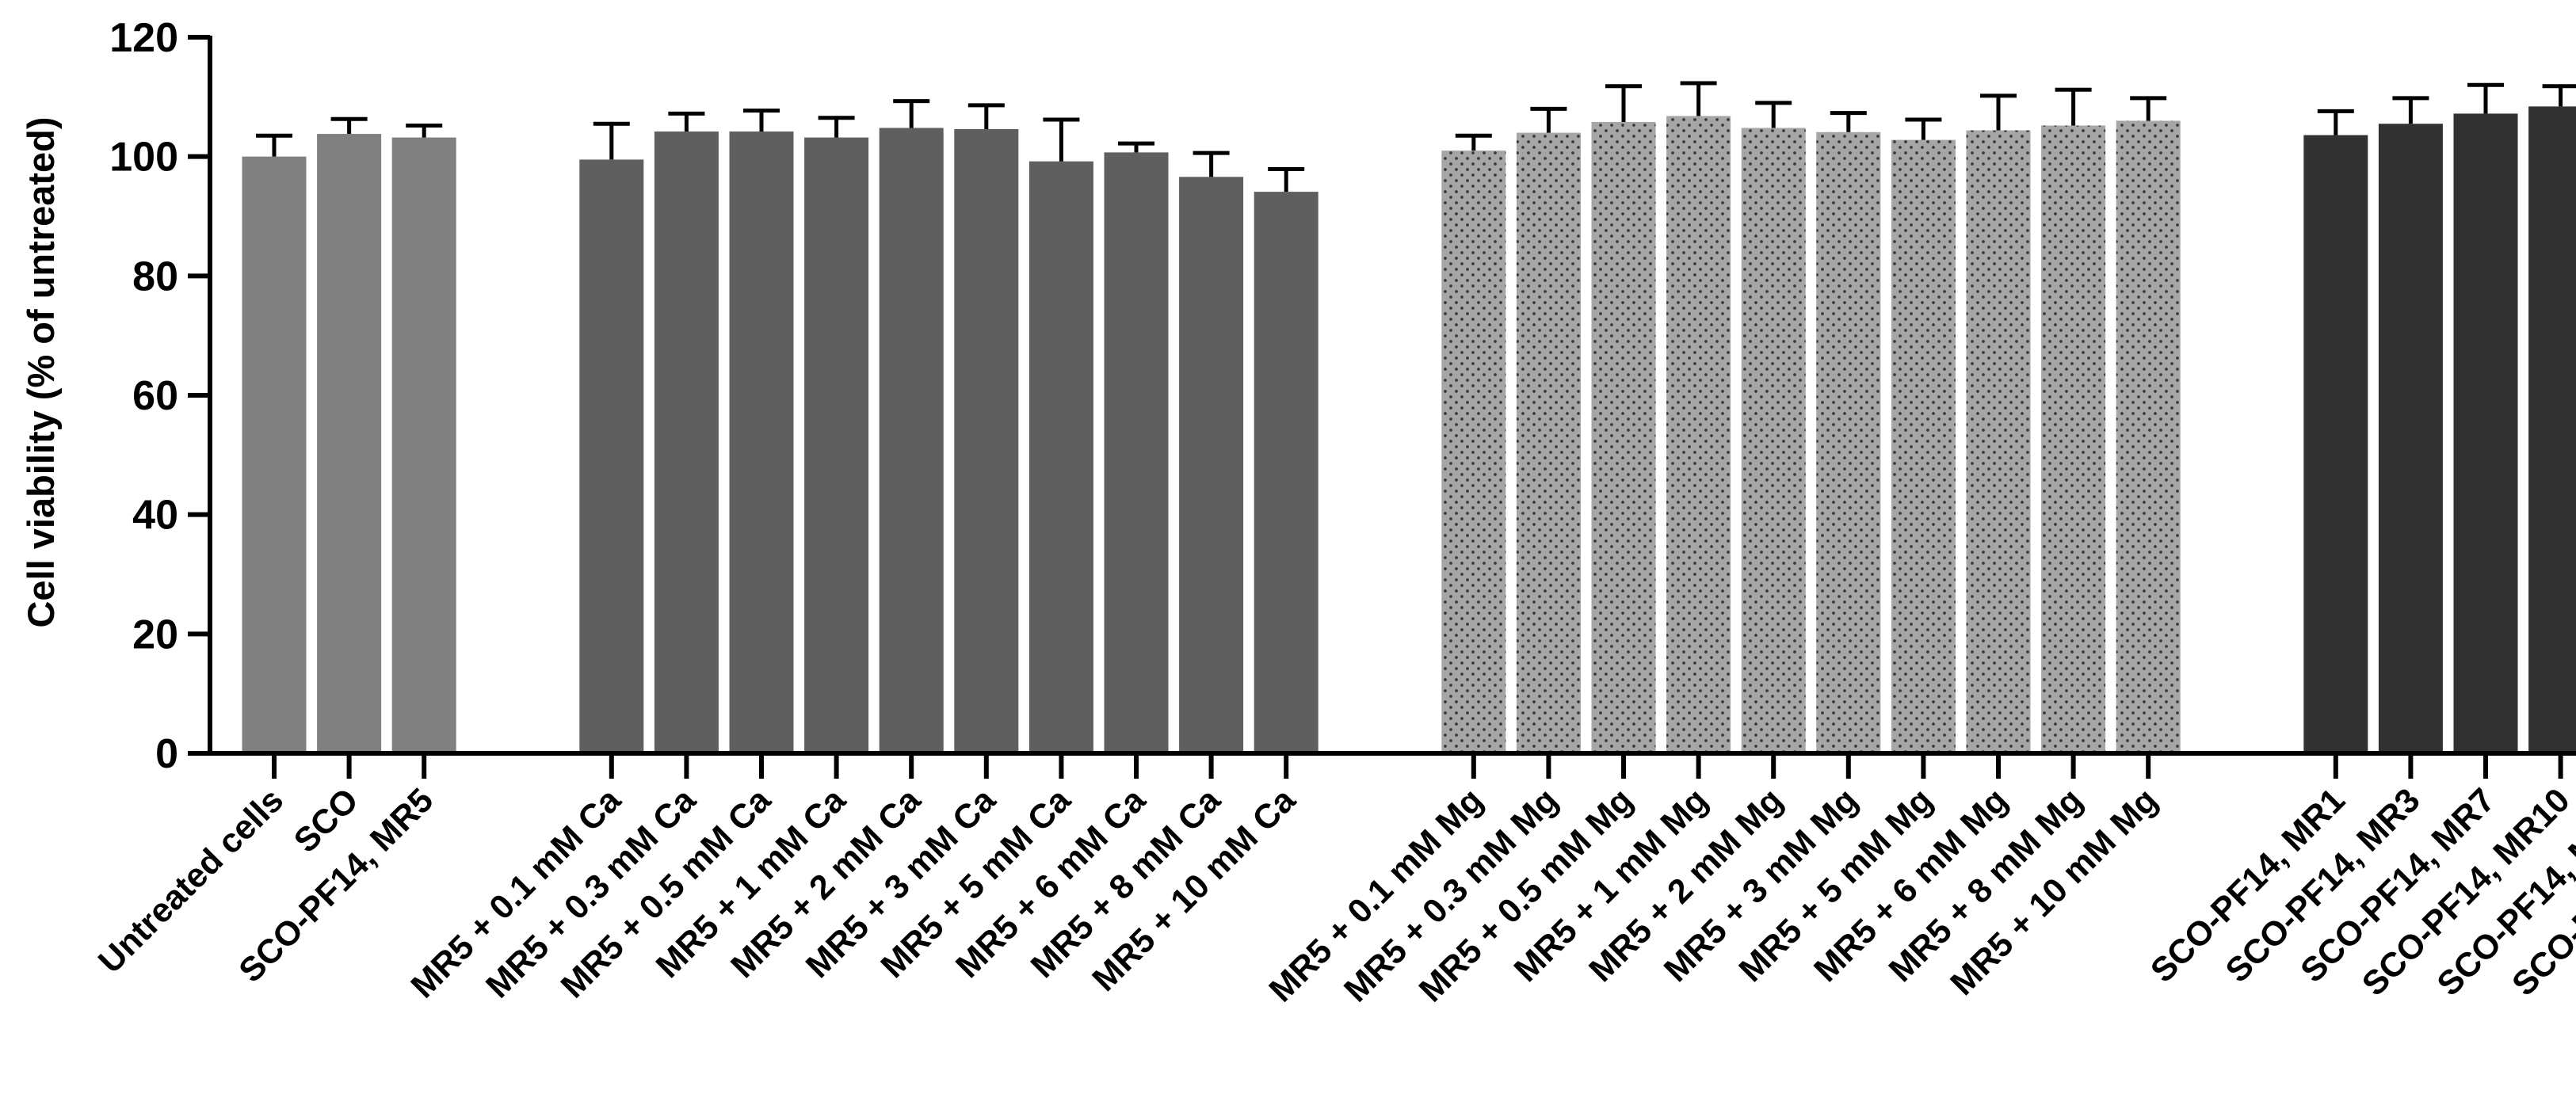 Image resolution: width=2576 pixels, height=1109 pixels. I want to click on y-tick-label: 40, so click(155, 516).